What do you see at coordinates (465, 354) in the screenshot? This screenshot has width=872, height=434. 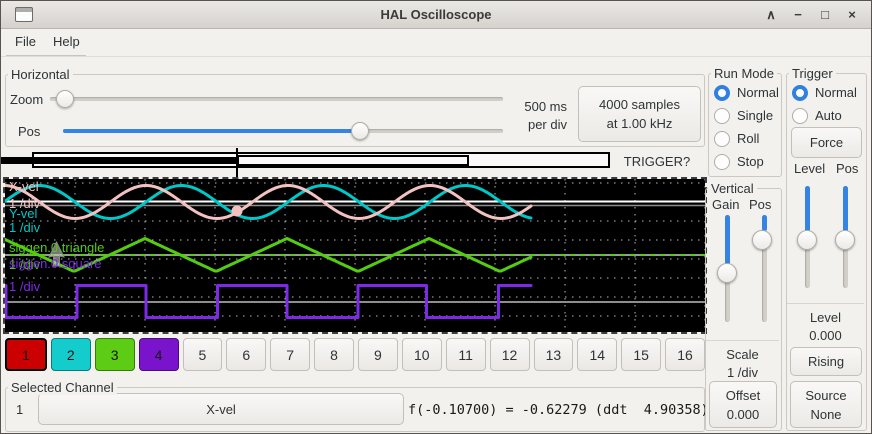 I see `channel-button-11: 11` at bounding box center [465, 354].